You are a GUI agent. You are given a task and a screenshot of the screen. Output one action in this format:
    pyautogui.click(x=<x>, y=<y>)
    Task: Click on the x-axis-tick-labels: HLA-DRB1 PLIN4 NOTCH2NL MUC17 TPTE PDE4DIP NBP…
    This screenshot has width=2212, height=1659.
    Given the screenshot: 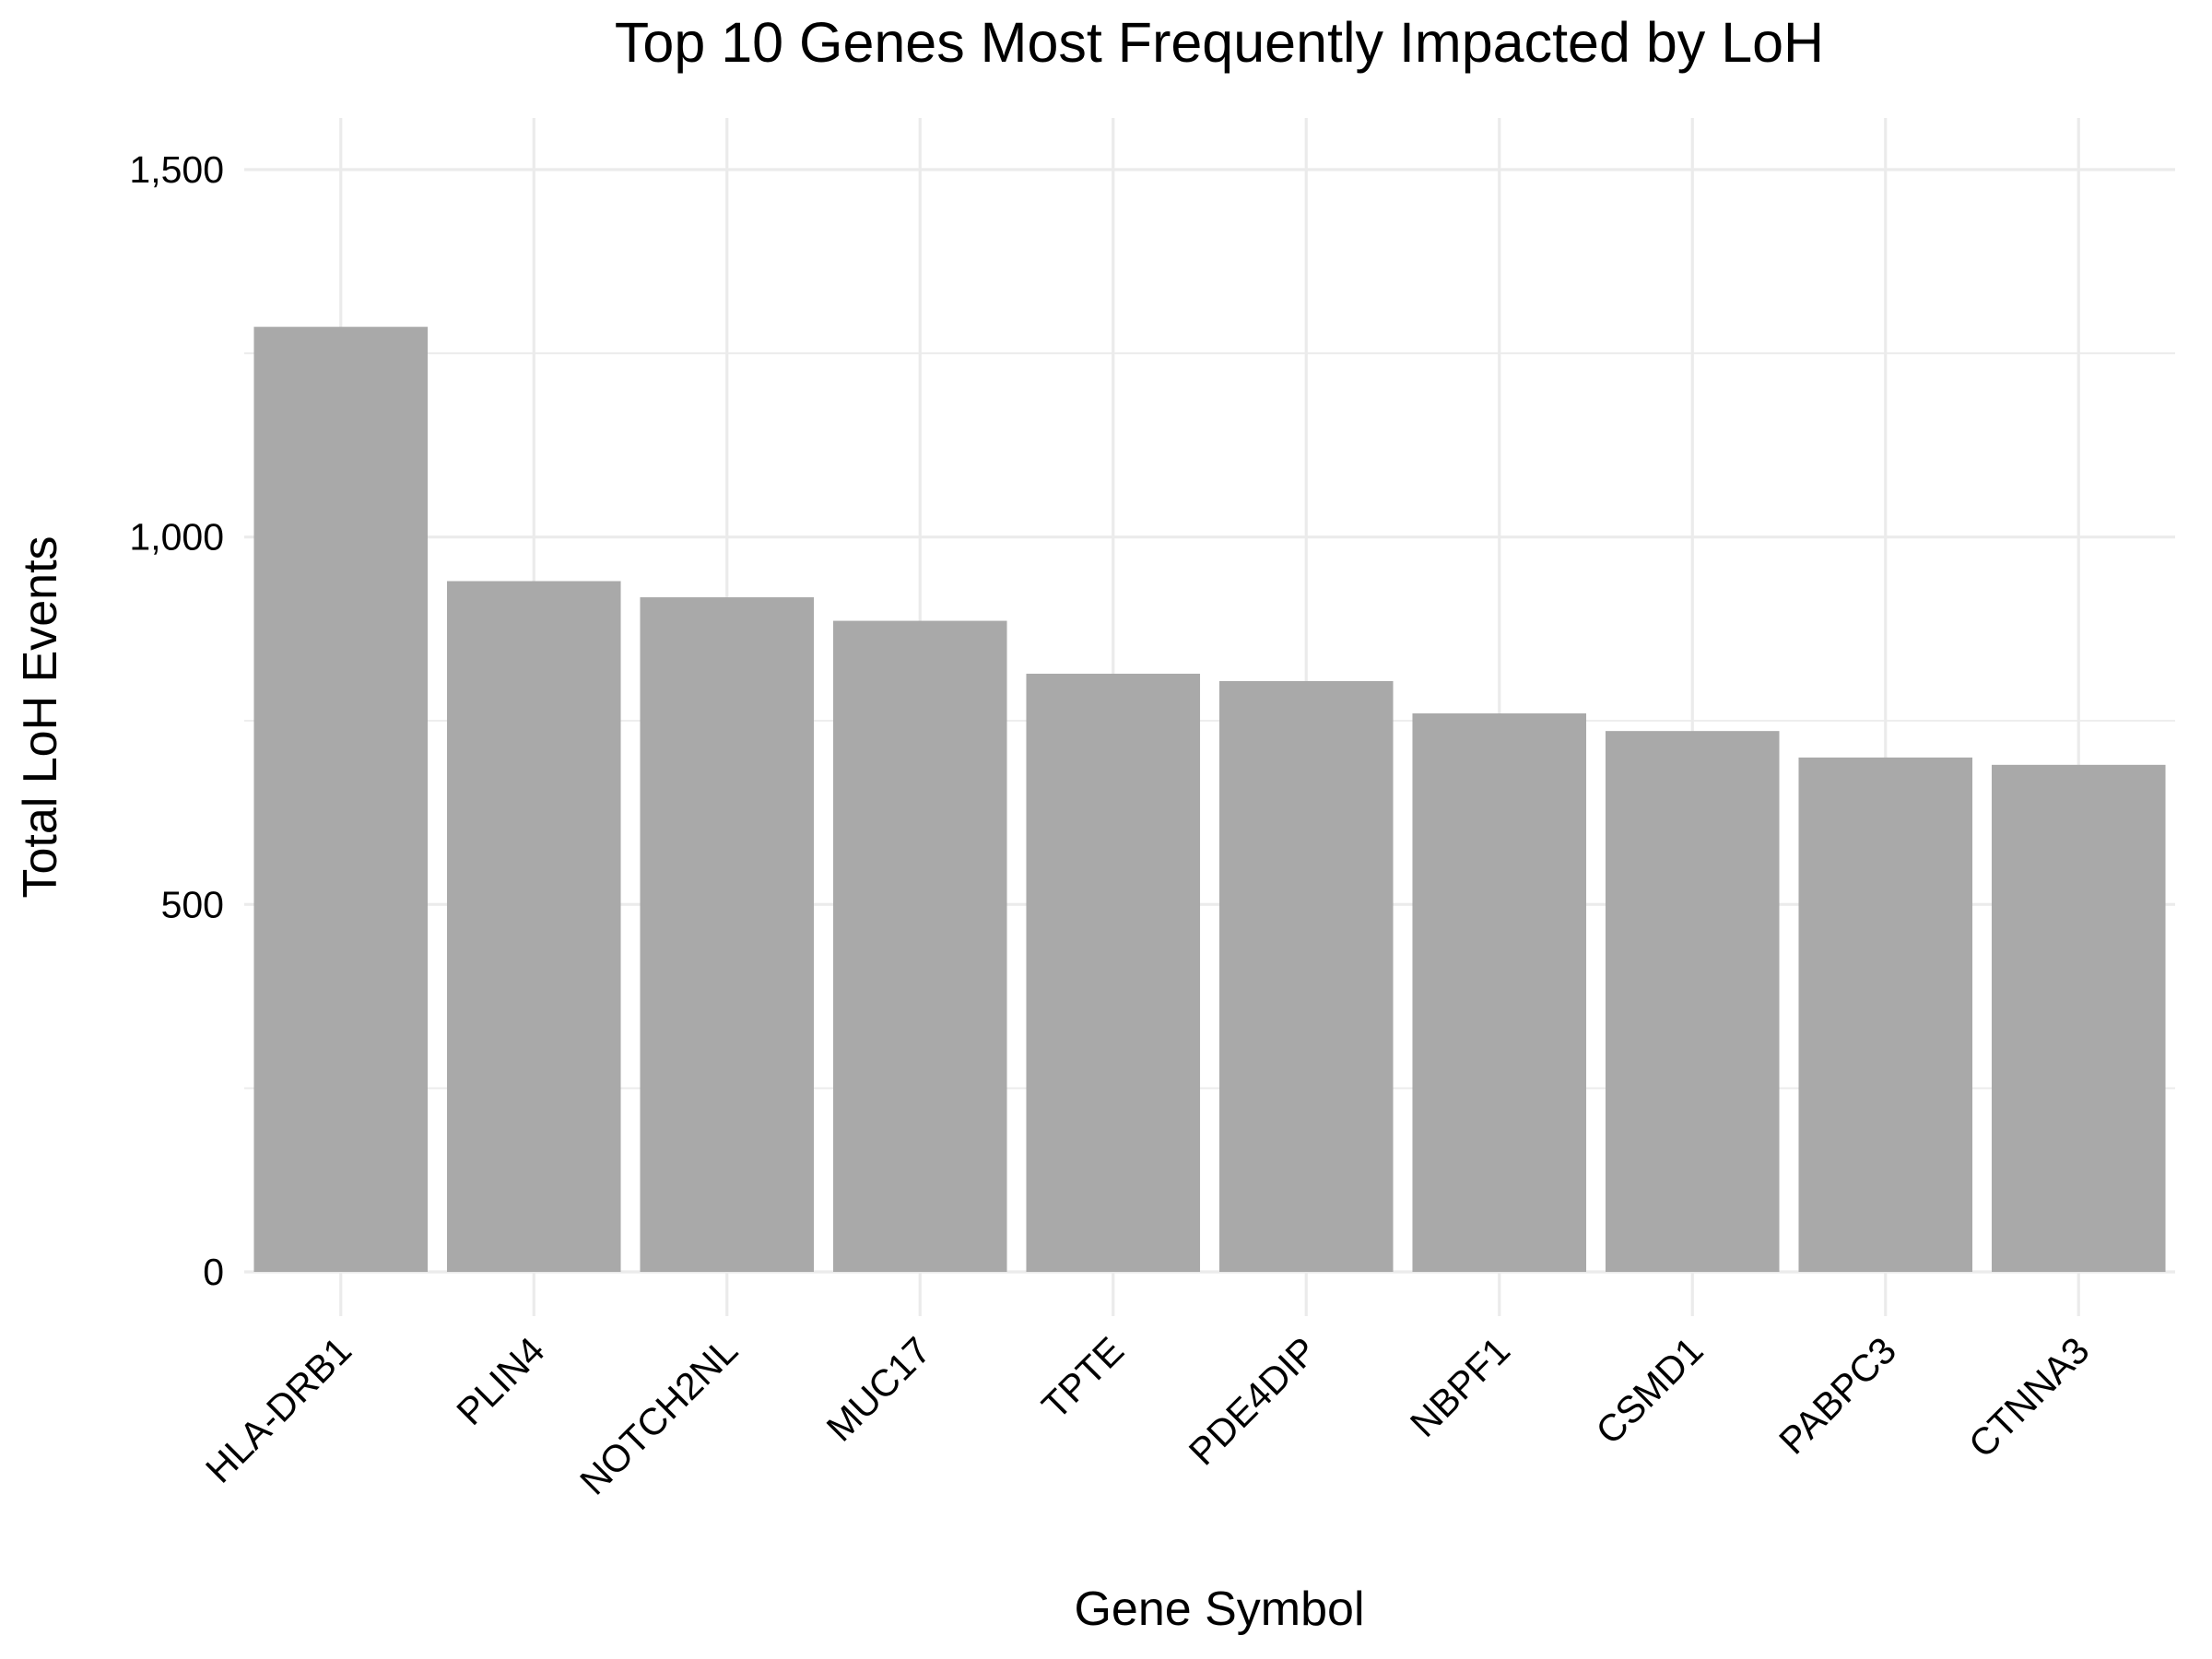 What is the action you would take?
    pyautogui.click(x=1147, y=1416)
    